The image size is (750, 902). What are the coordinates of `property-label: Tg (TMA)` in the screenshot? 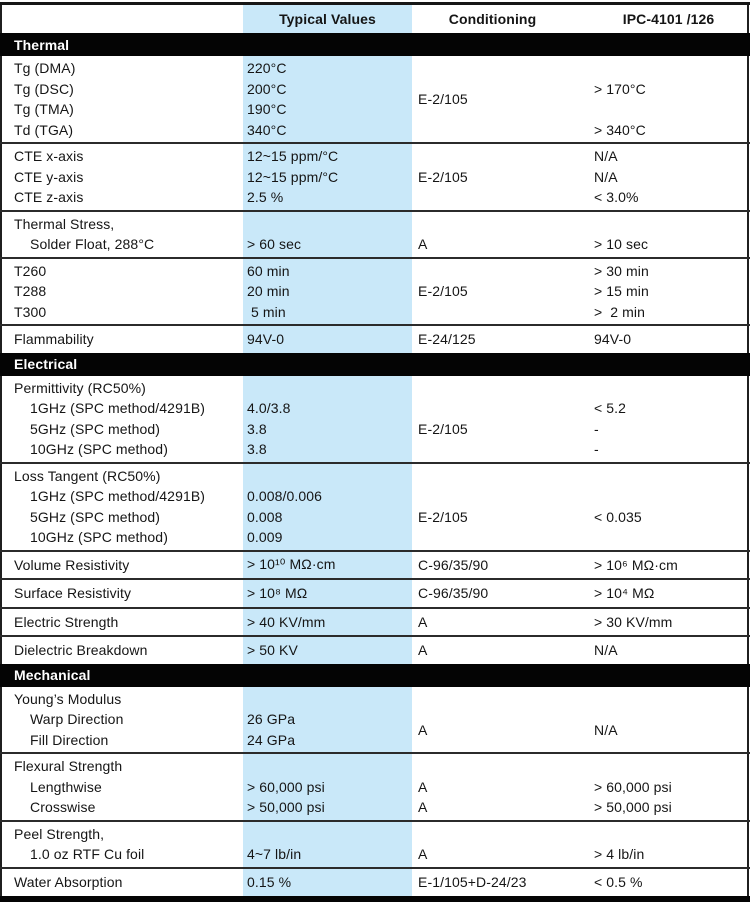 It's located at (44, 109).